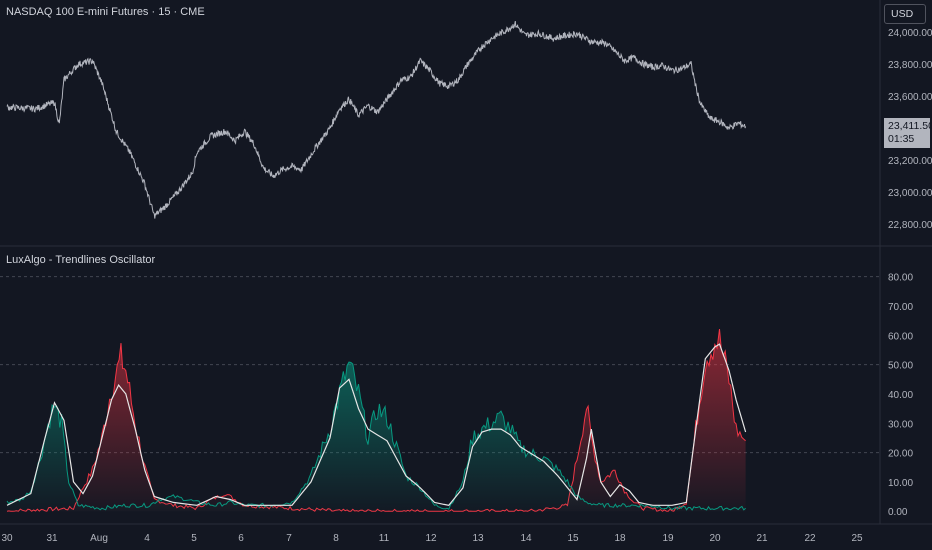  What do you see at coordinates (900, 483) in the screenshot?
I see `oscillator-tick-label: 10.00` at bounding box center [900, 483].